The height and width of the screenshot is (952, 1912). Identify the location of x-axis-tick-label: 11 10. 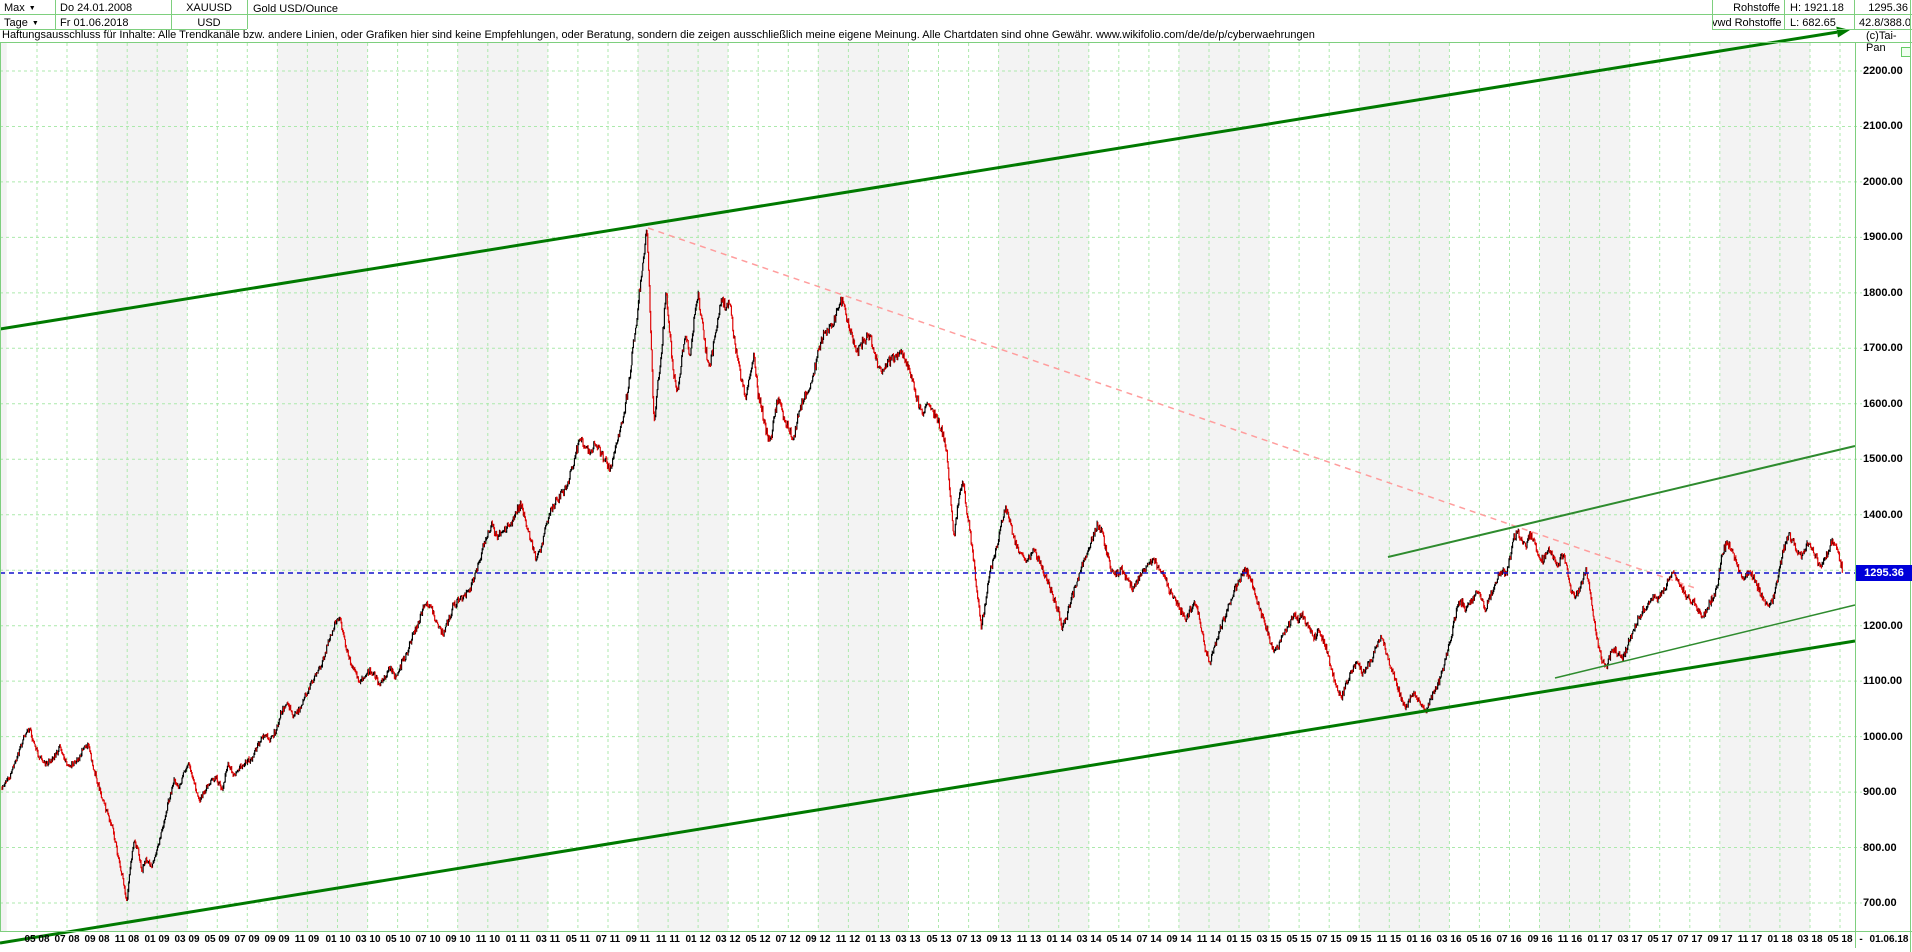
(488, 939).